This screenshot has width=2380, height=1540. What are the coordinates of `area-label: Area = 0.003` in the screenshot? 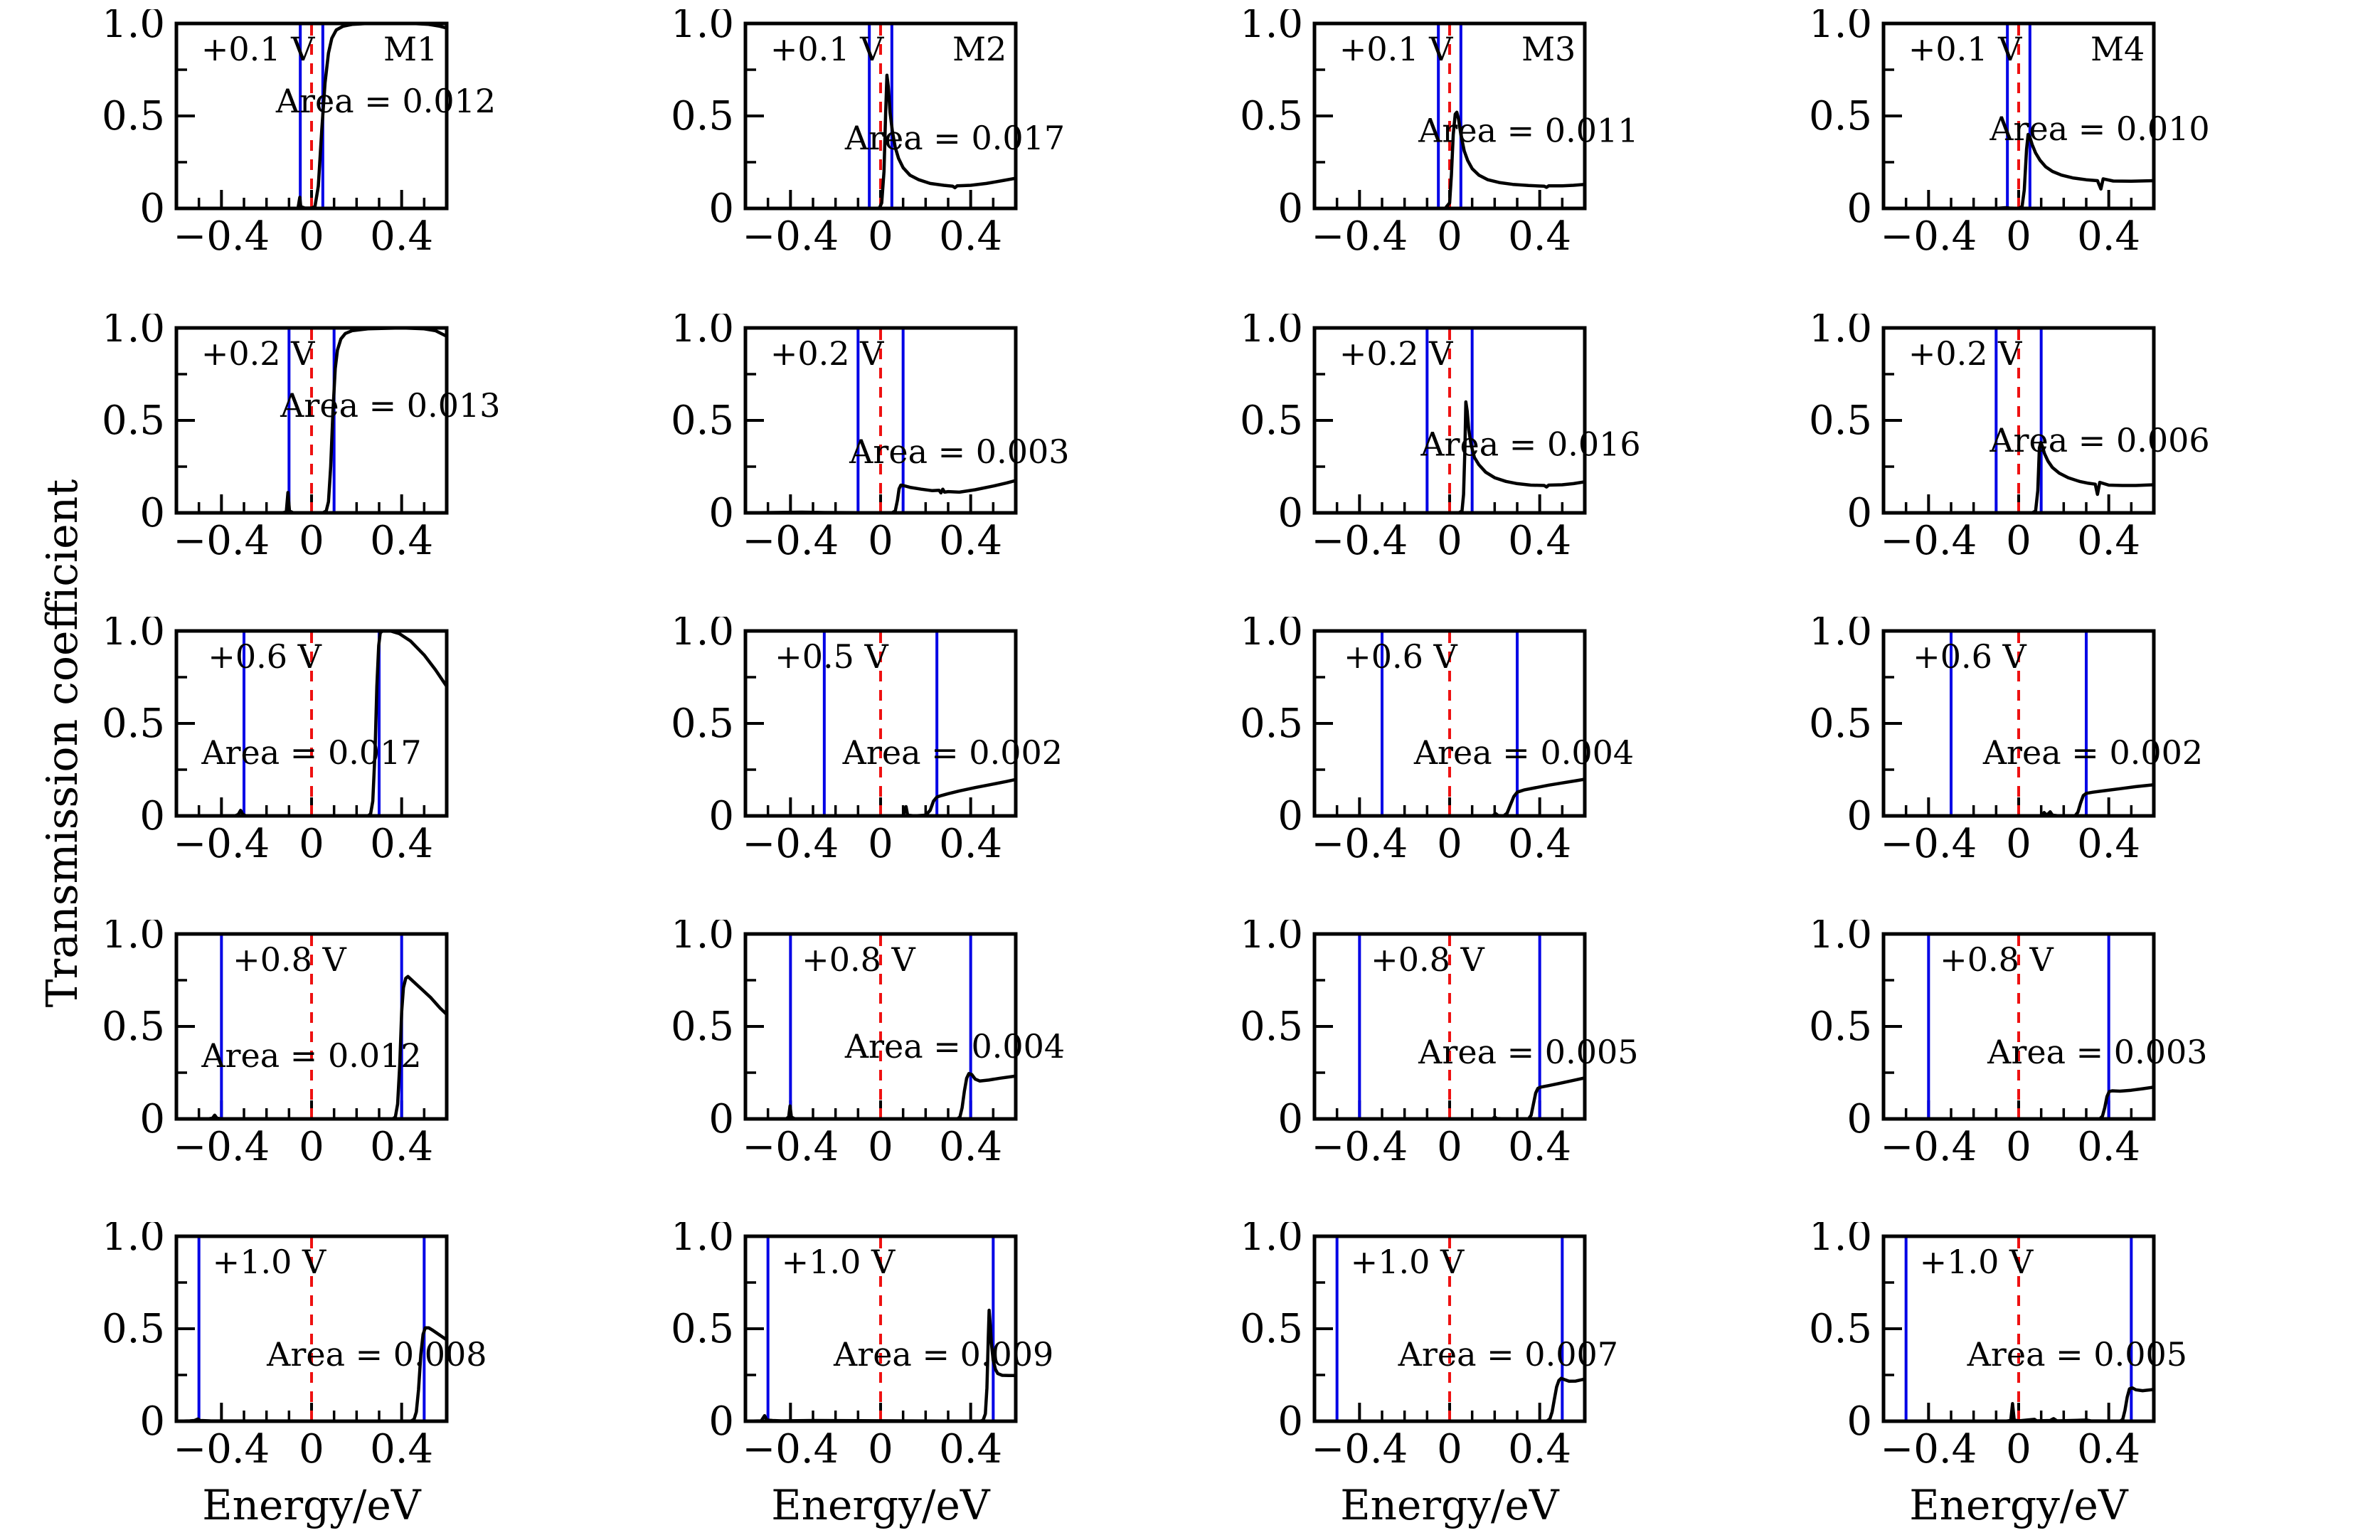 It's located at (959, 451).